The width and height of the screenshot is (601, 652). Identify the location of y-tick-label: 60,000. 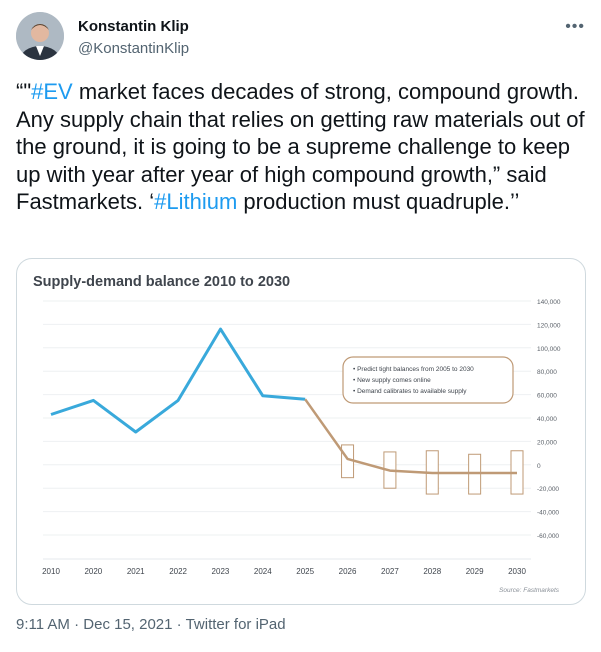
(547, 396).